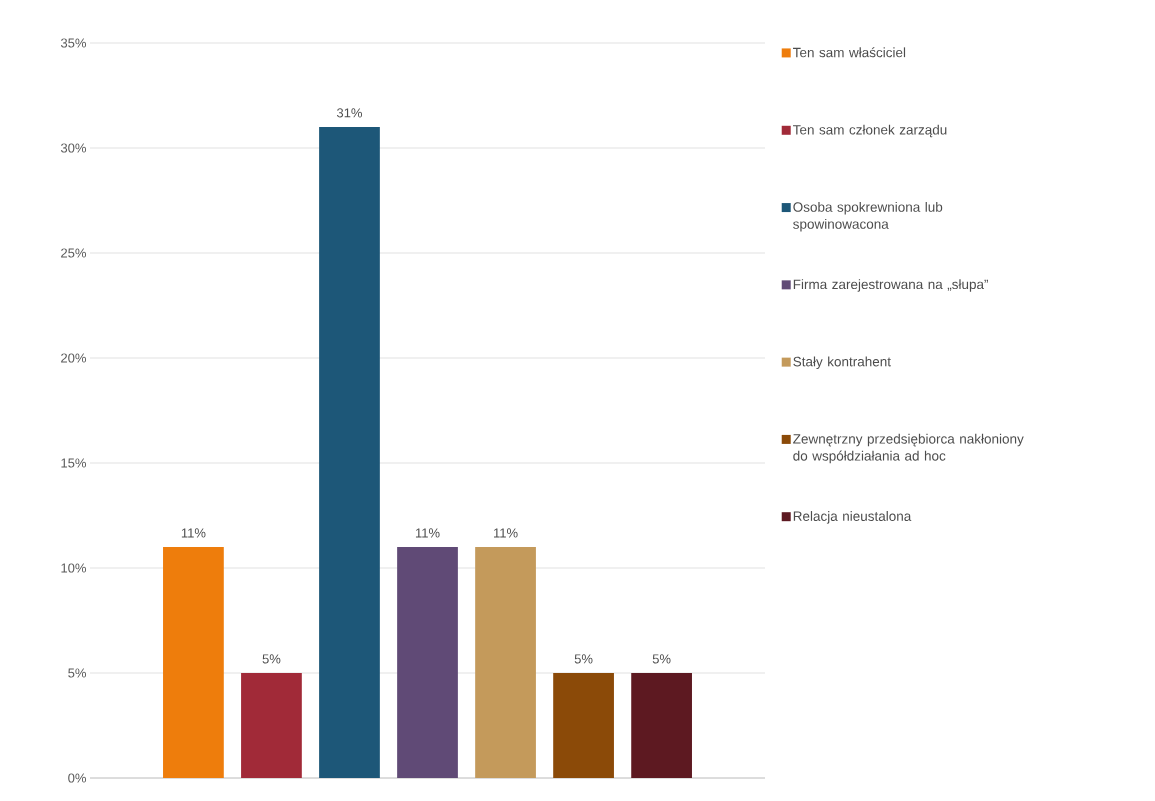 This screenshot has height=801, width=1155. Describe the element at coordinates (908, 448) in the screenshot. I see `legend-label: Zewnętrzny przedsiębiorca nakłoniony do współdziałania ad hoc` at that location.